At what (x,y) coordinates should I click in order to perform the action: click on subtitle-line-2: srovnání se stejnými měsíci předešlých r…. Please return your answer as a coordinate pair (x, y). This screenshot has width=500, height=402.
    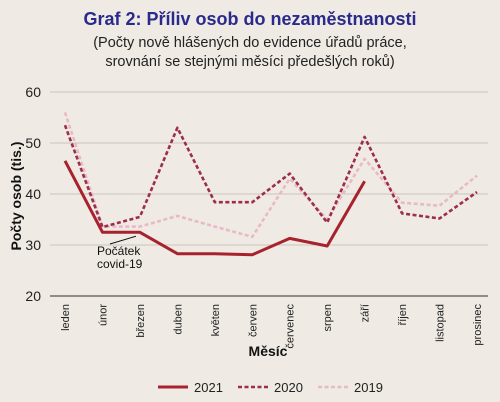
    Looking at the image, I should click on (250, 62).